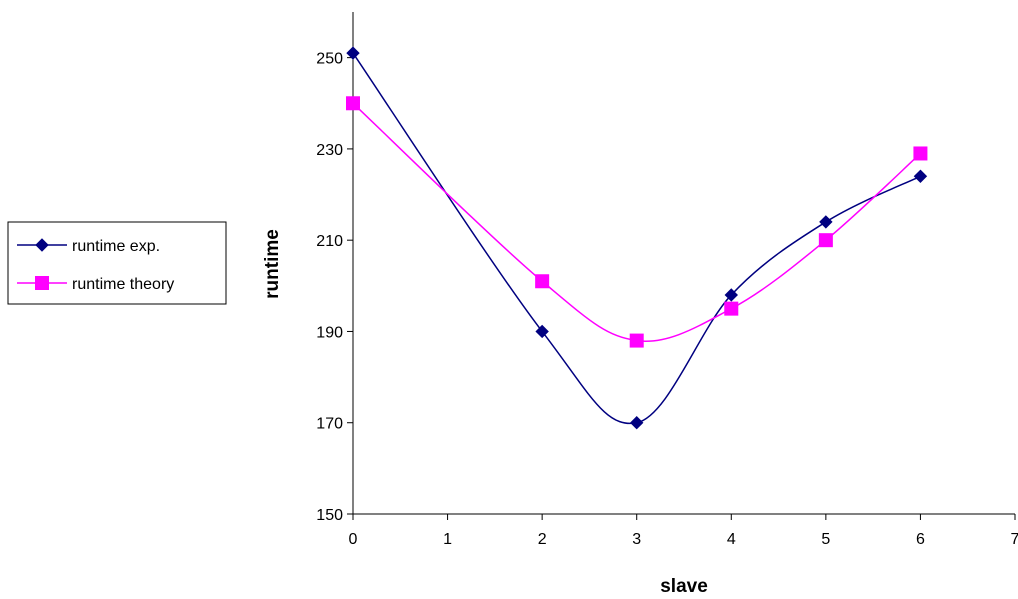 Image resolution: width=1018 pixels, height=599 pixels. I want to click on legend-label: runtime theory, so click(123, 284).